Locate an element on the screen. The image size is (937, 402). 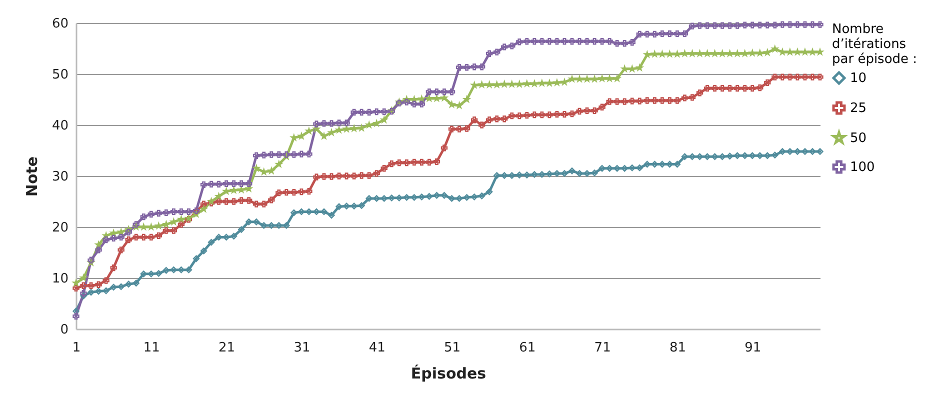
legend-label: 25 is located at coordinates (858, 108).